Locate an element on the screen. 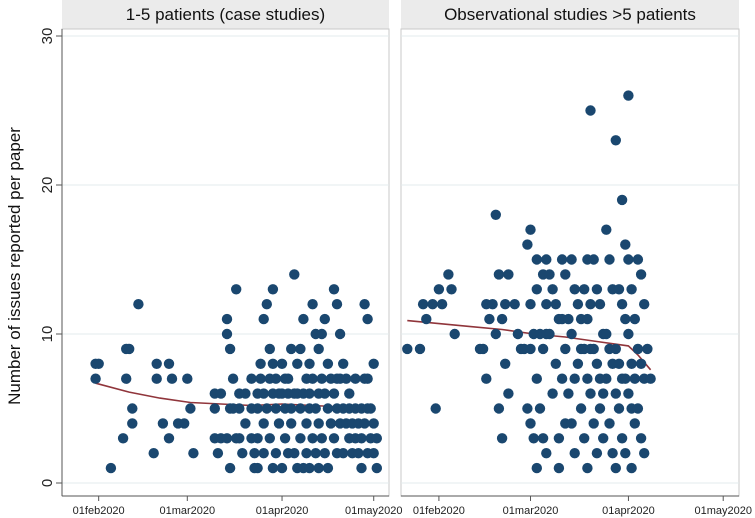  y-tick-label: 20 is located at coordinates (47, 185).